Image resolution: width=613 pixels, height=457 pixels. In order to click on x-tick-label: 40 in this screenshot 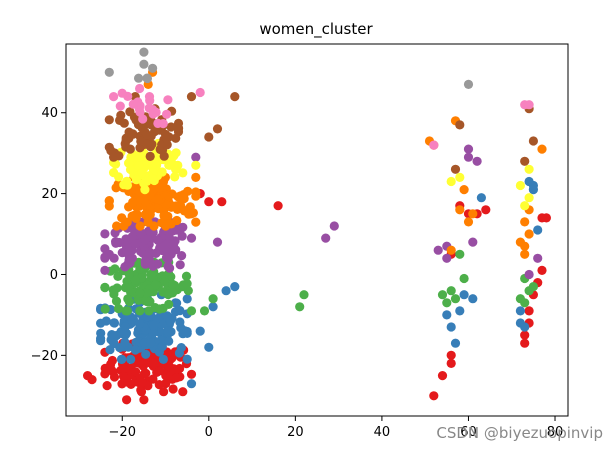, I will do `click(382, 432)`.